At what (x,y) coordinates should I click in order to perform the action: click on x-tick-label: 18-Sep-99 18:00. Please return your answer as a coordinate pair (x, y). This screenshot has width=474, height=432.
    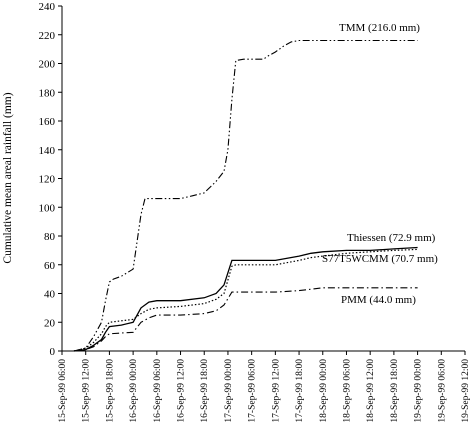
    Looking at the image, I should click on (395, 391).